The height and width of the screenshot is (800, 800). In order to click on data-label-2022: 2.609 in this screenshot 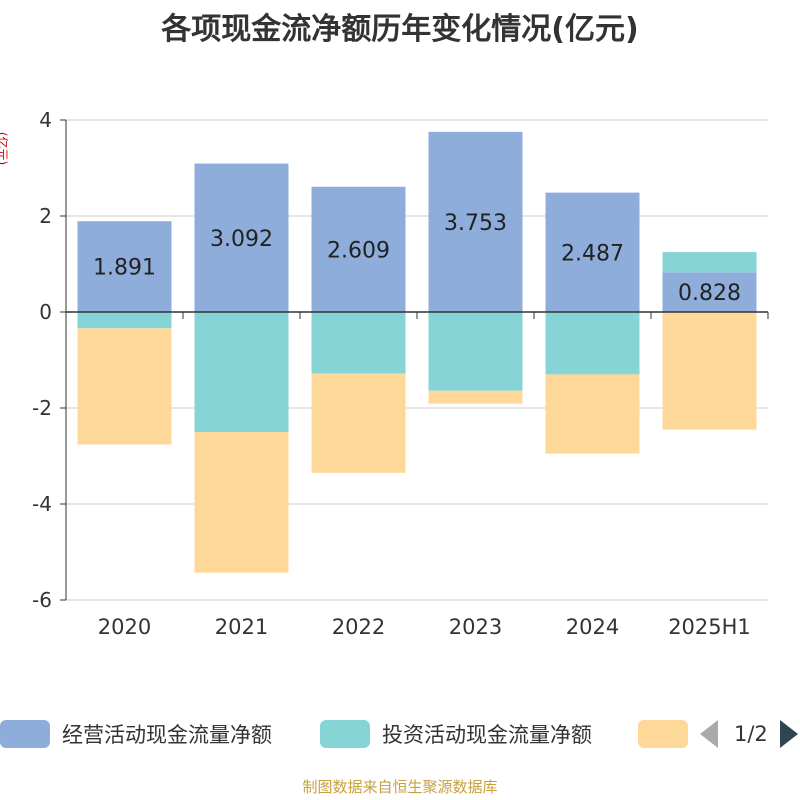, I will do `click(358, 250)`.